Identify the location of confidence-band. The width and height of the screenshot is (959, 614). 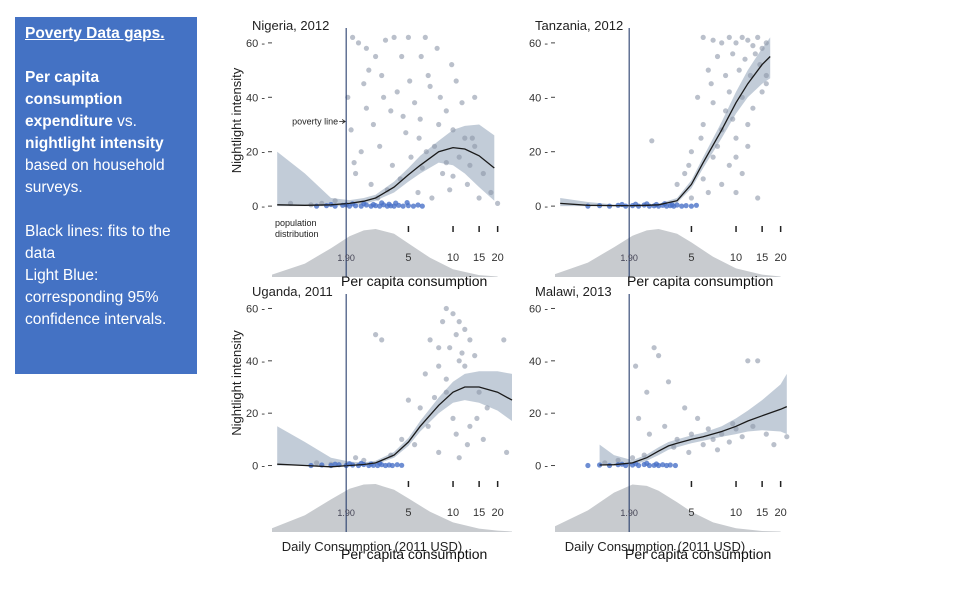
(665, 122).